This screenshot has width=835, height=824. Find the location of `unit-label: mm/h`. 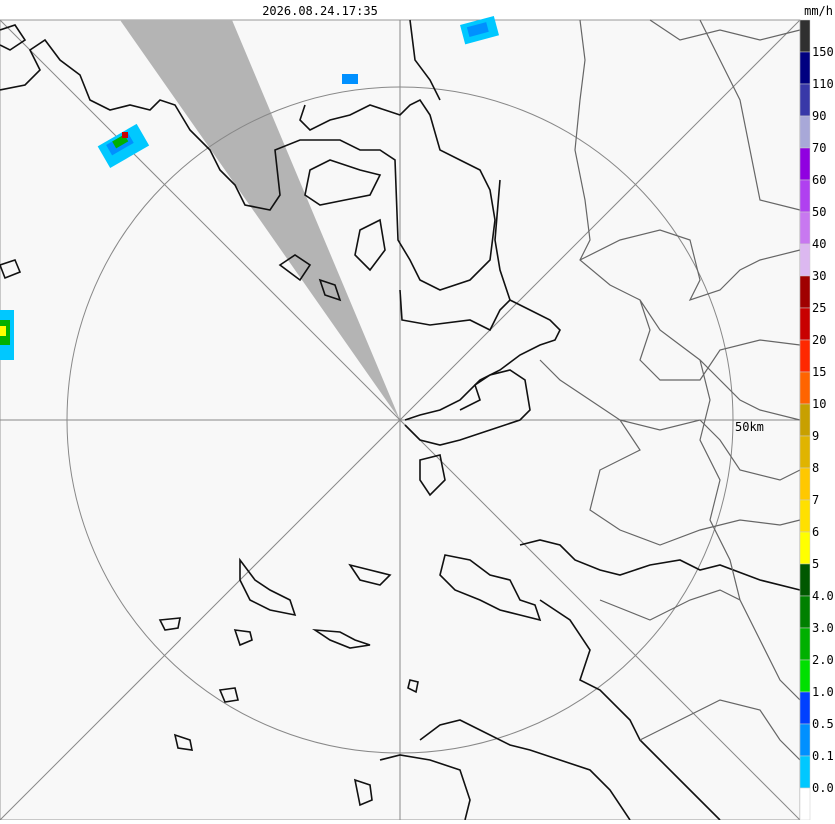

unit-label: mm/h is located at coordinates (818, 11).